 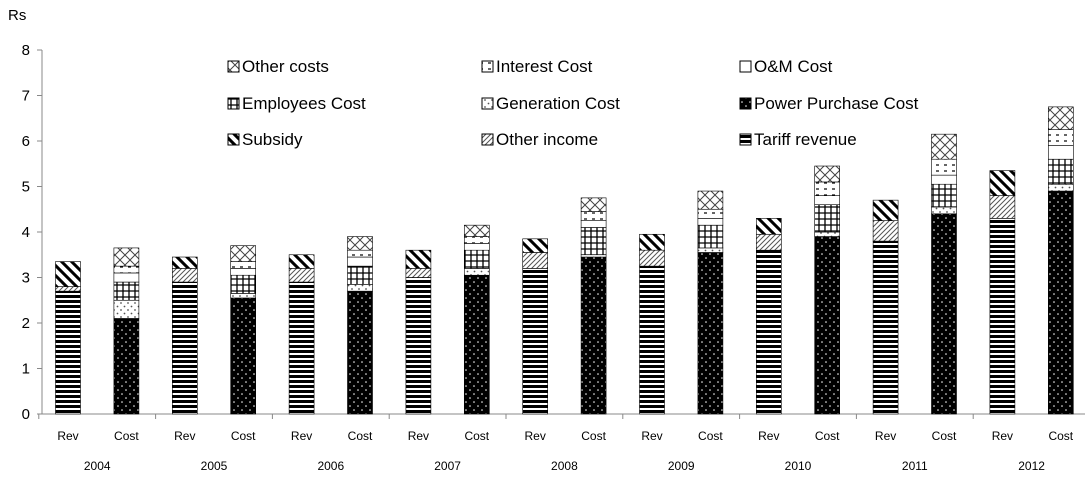 I want to click on legend-swatch-power-purchase-cost, so click(x=745, y=103).